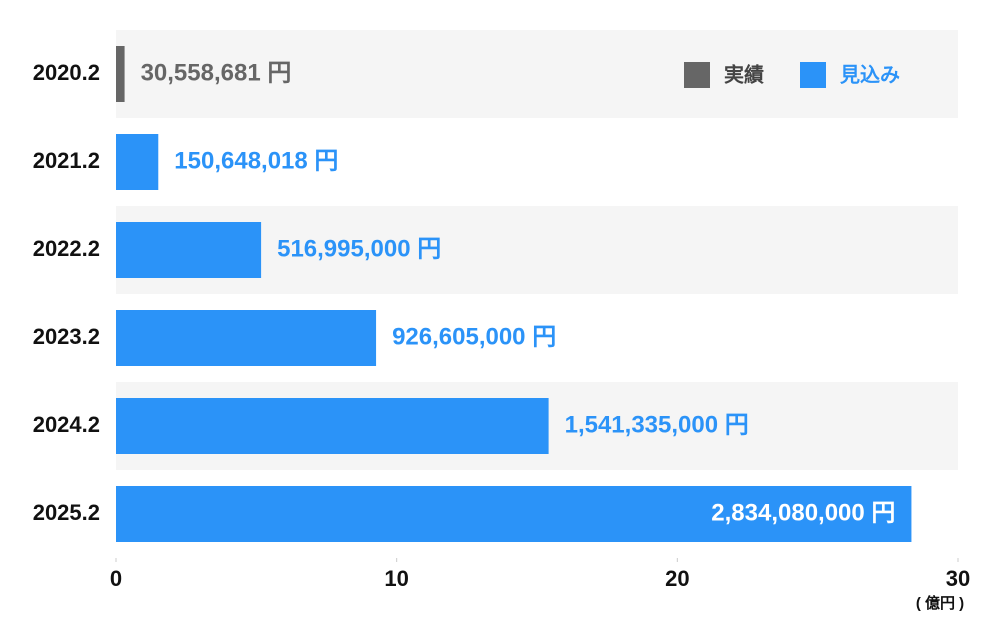 This screenshot has height=629, width=1000. What do you see at coordinates (66, 336) in the screenshot?
I see `y-tick-label: 2023.2` at bounding box center [66, 336].